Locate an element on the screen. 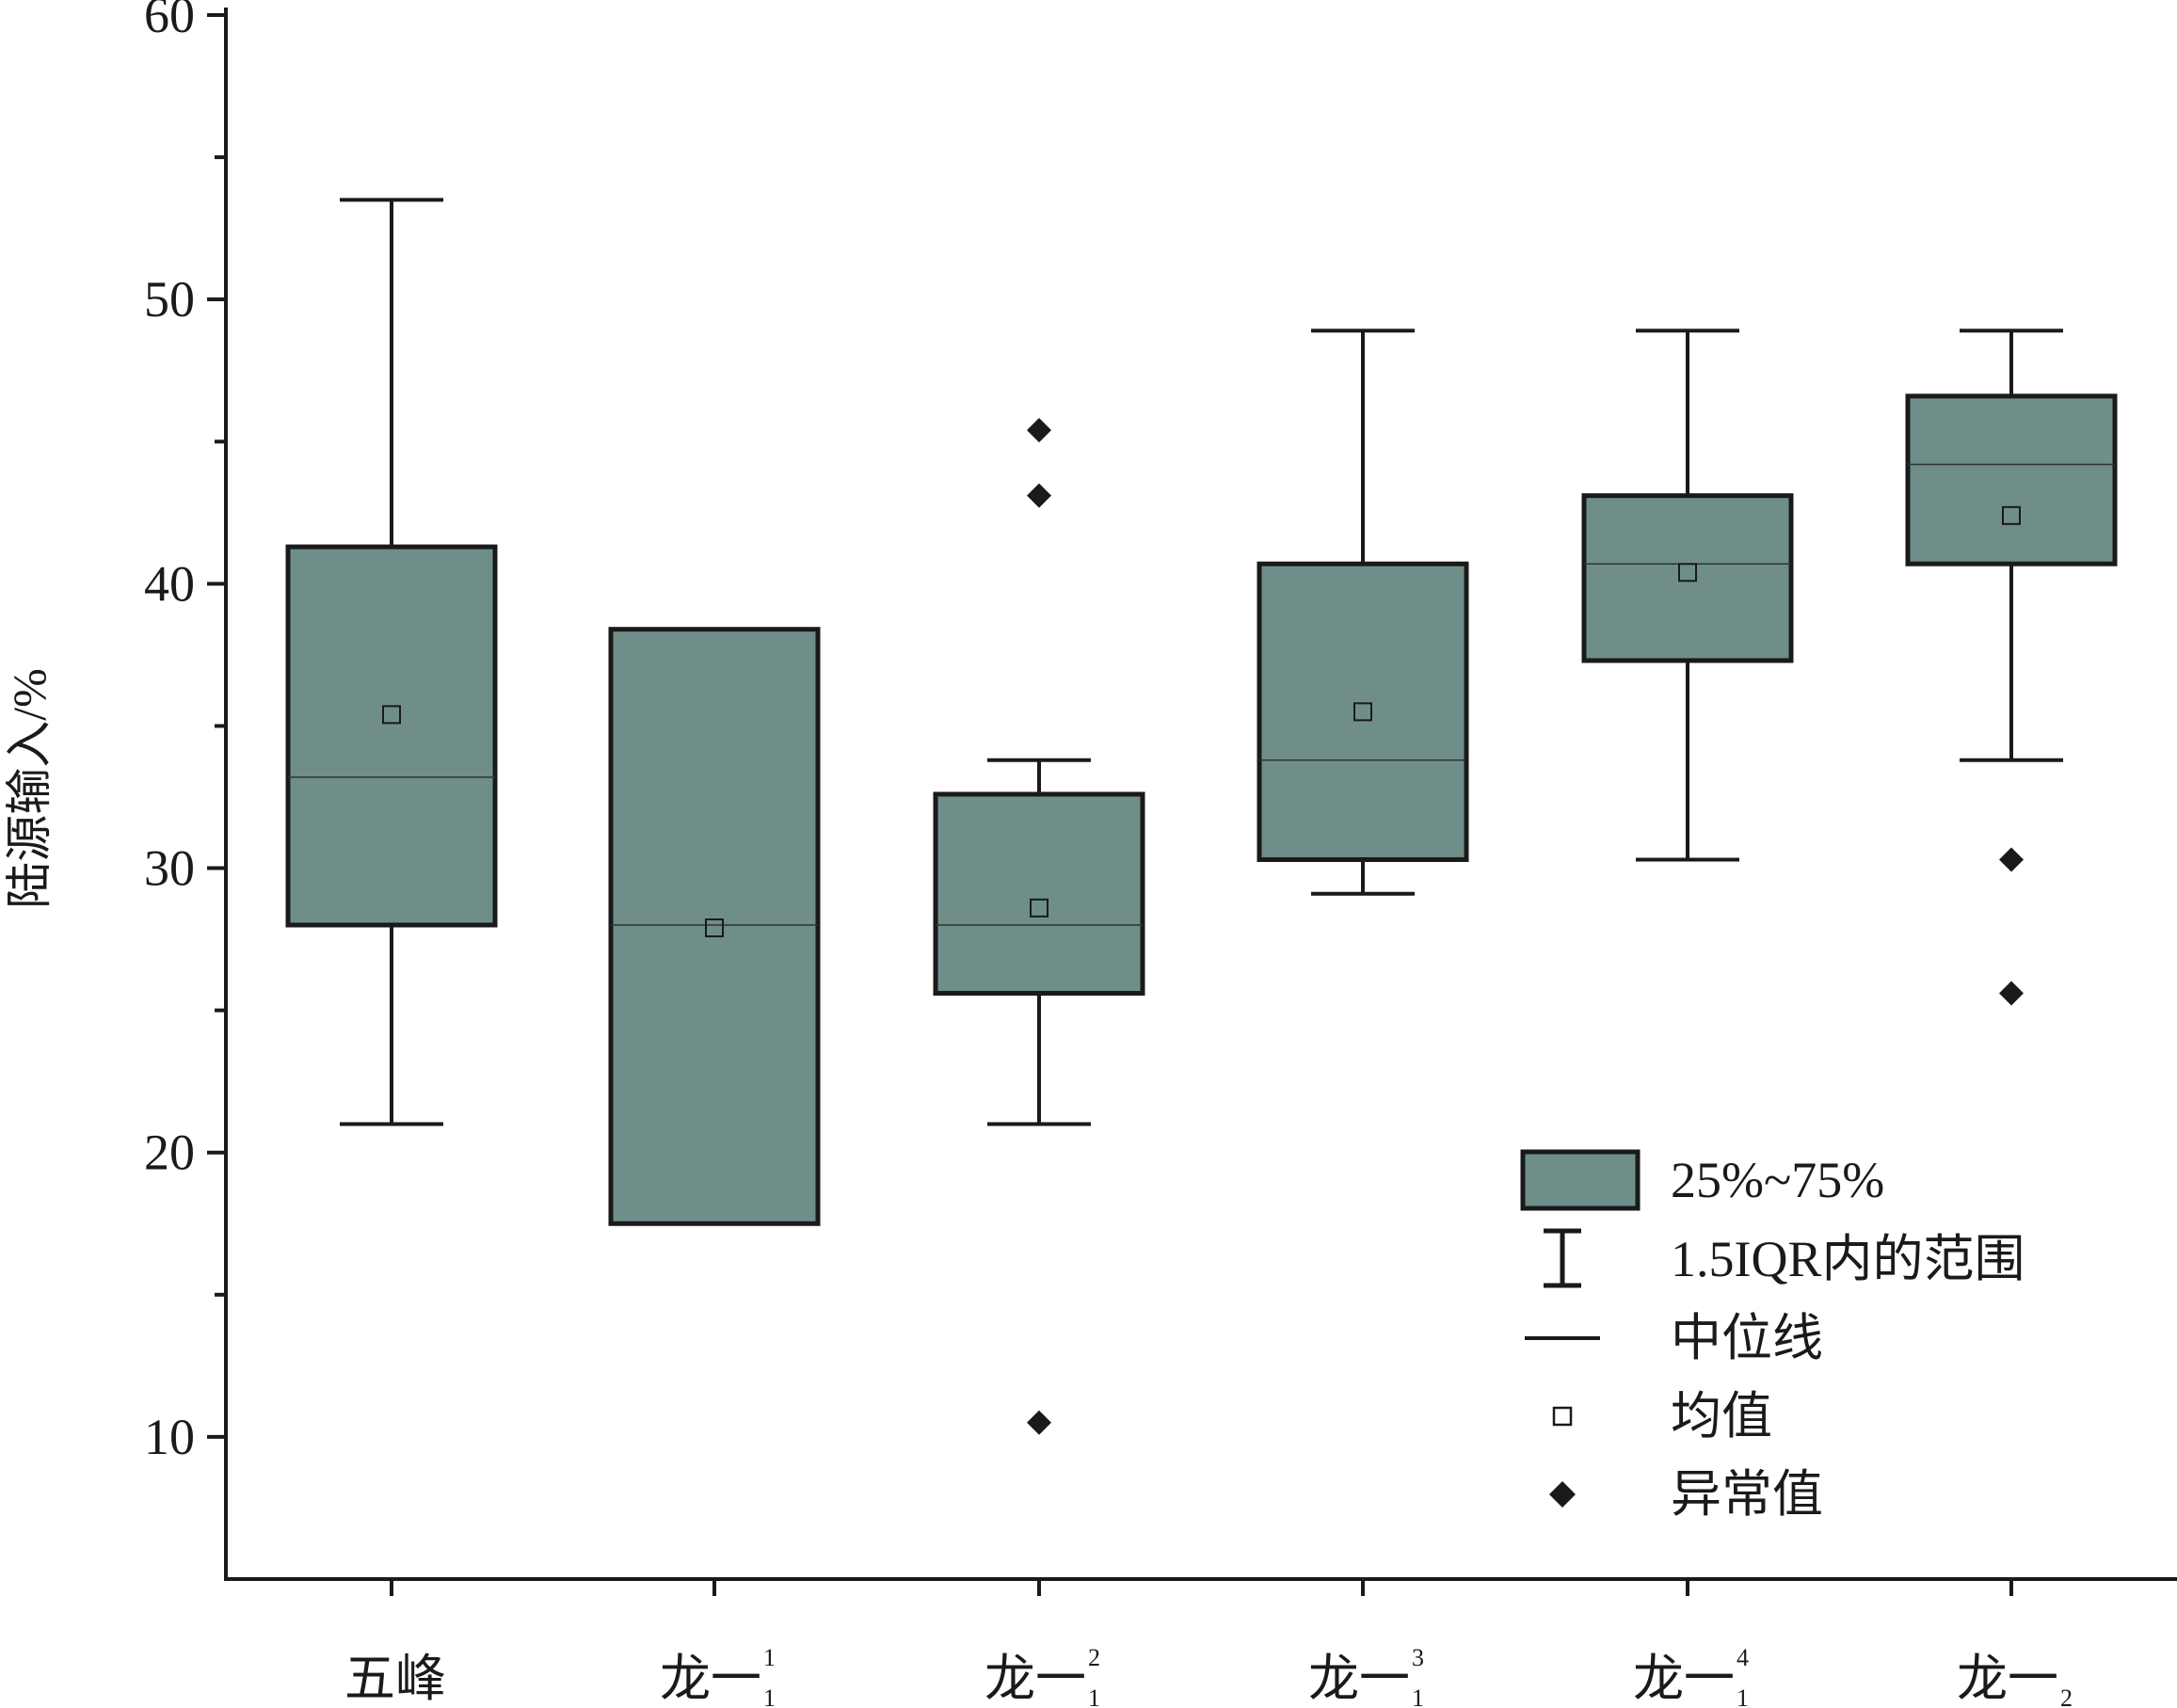  x-tick-label-superscript: 1 is located at coordinates (769, 1657).